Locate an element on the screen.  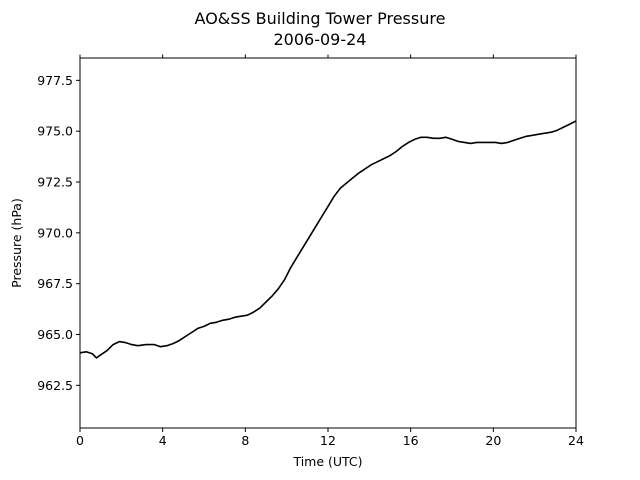
y-axis-label: Pressure (hPa) is located at coordinates (16, 243).